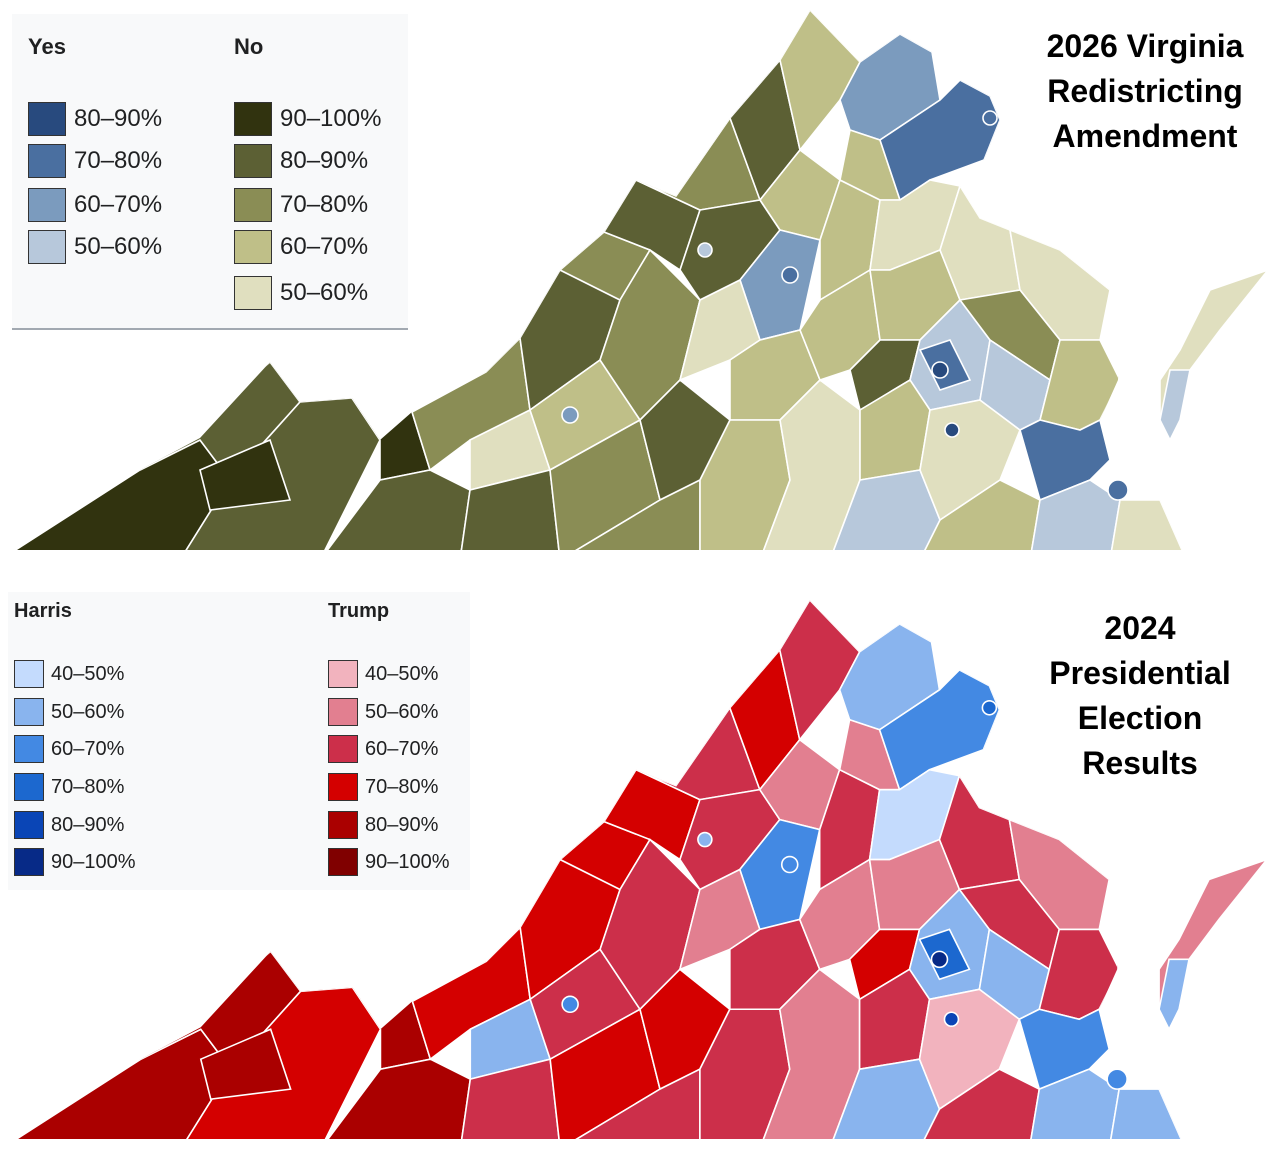  I want to click on legend-item-trump: 70–80%, so click(383, 787).